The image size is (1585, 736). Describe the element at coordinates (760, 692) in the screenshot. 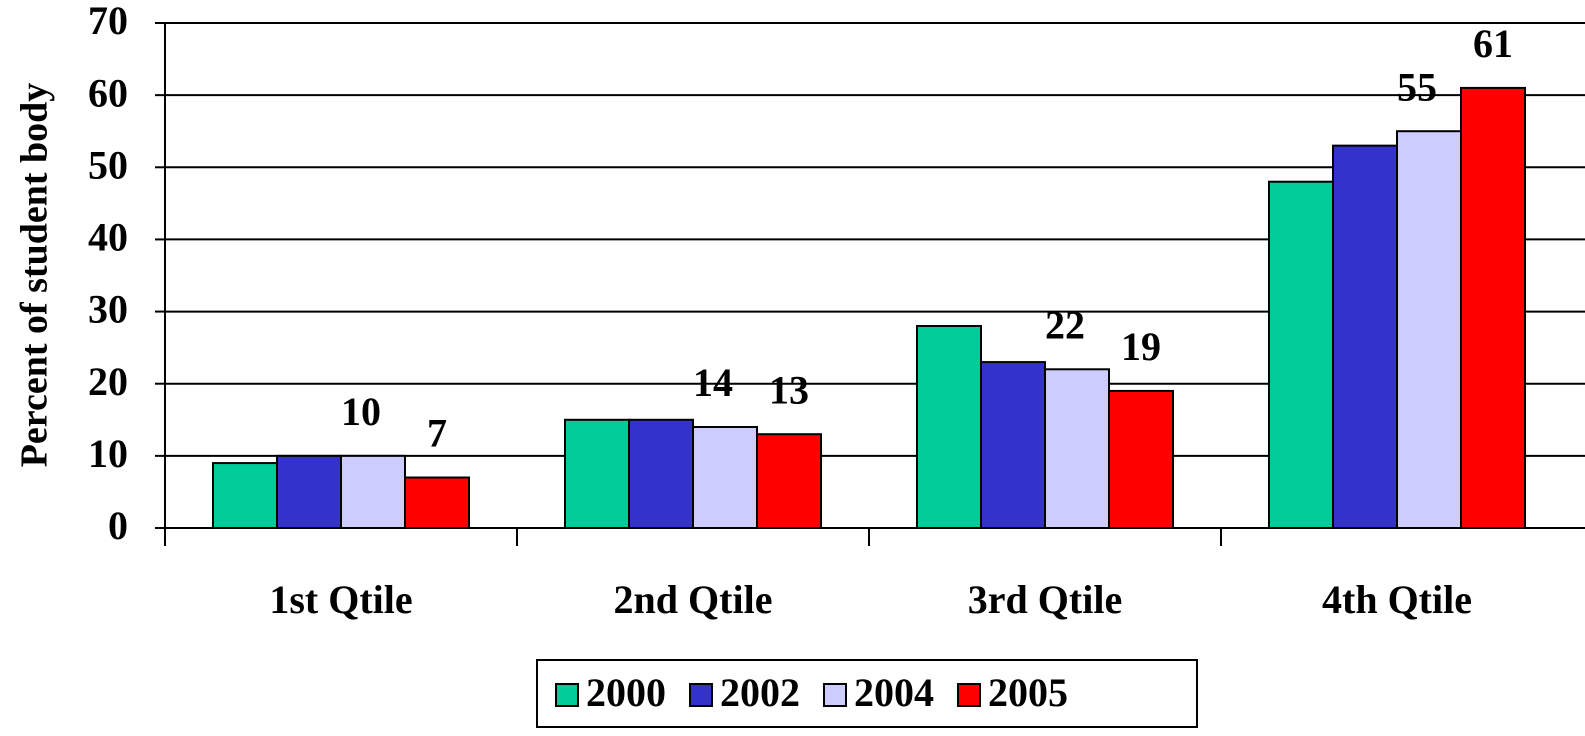

I see `legend-label: 2002` at that location.